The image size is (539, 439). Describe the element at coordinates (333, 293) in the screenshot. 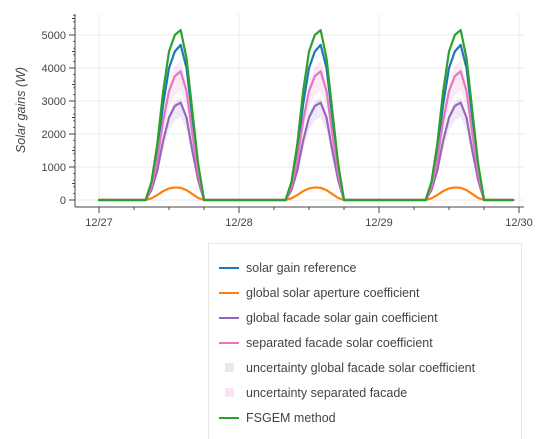

I see `legend-label: global solar aperture coefficient` at that location.